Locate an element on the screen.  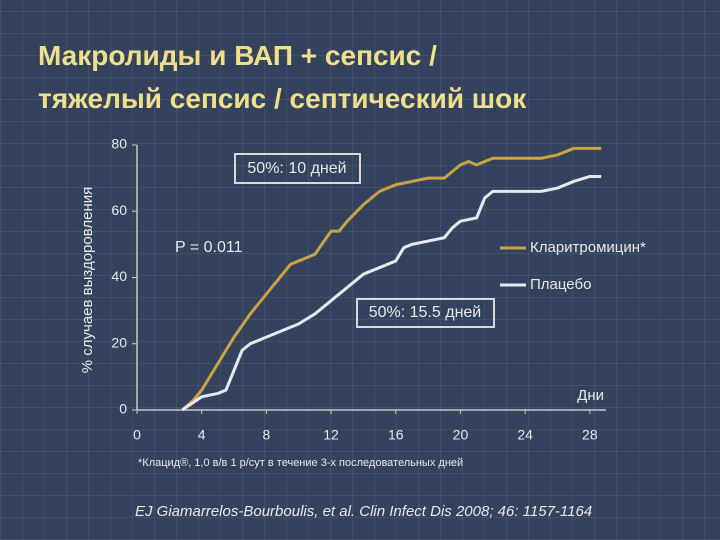
x-tick-label: 0 is located at coordinates (137, 435).